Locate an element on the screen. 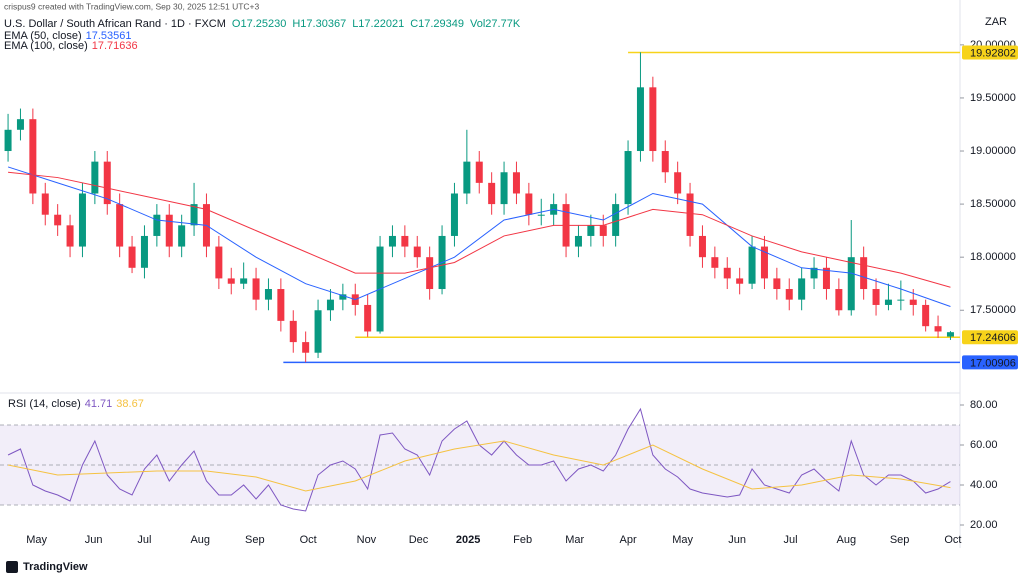 This screenshot has height=584, width=1024. legend-entry: EMA (50, close) 17.53561 is located at coordinates (68, 36).